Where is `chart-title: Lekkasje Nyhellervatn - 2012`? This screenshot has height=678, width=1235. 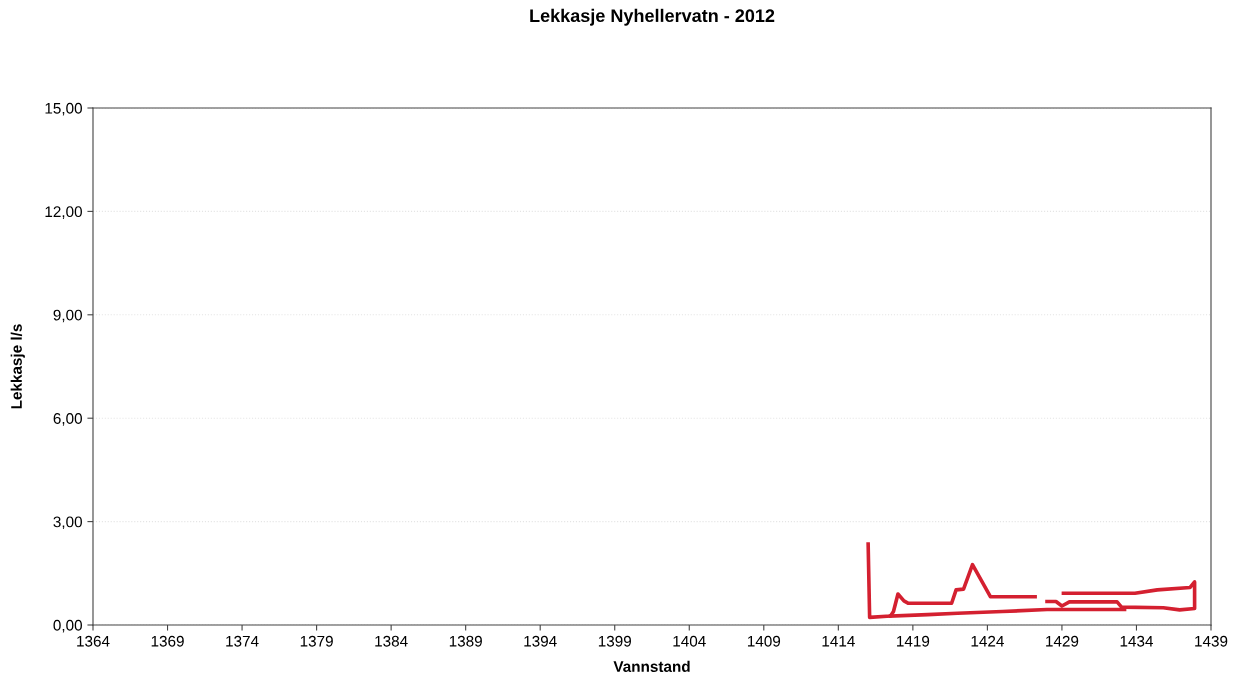
chart-title: Lekkasje Nyhellervatn - 2012 is located at coordinates (652, 17).